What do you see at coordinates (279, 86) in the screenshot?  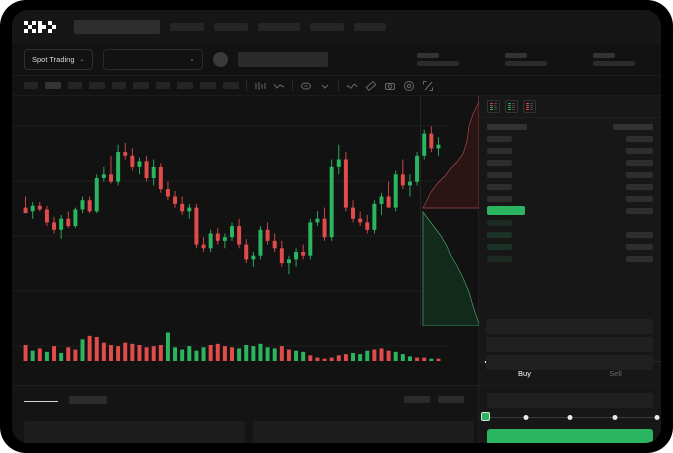 I see `line-chart-icon` at bounding box center [279, 86].